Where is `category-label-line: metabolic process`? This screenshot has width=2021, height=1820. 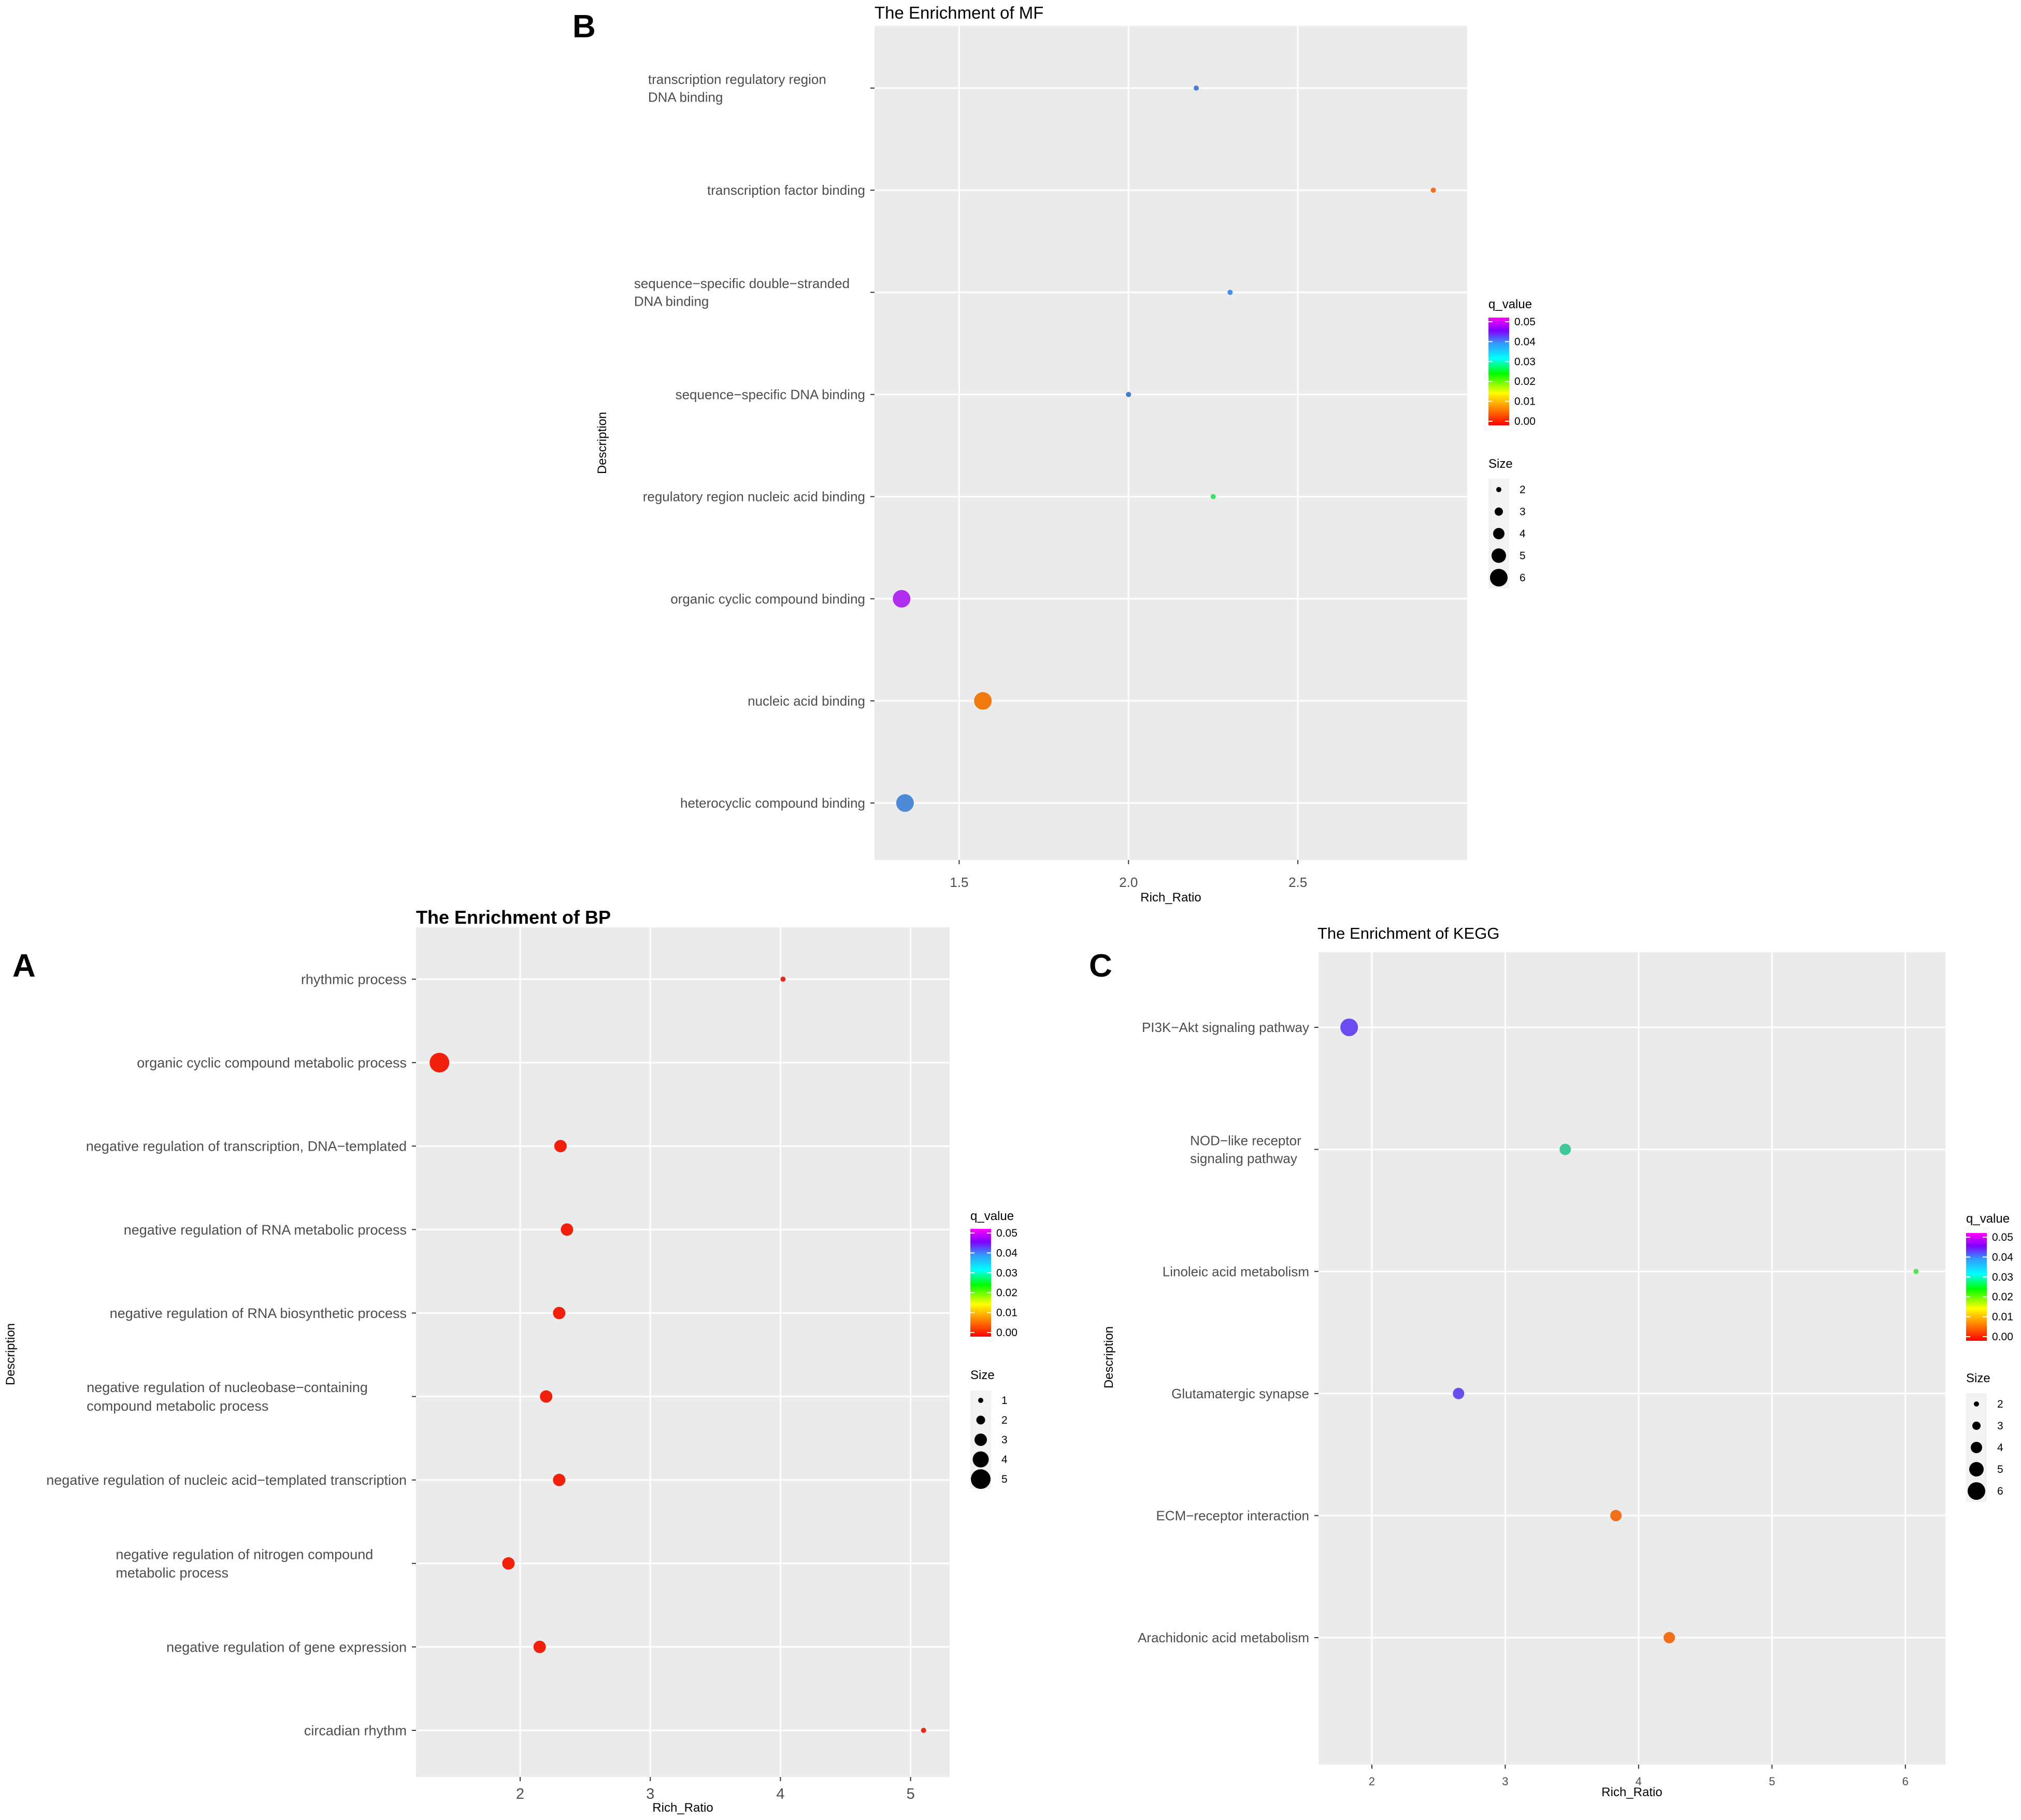 category-label-line: metabolic process is located at coordinates (172, 1573).